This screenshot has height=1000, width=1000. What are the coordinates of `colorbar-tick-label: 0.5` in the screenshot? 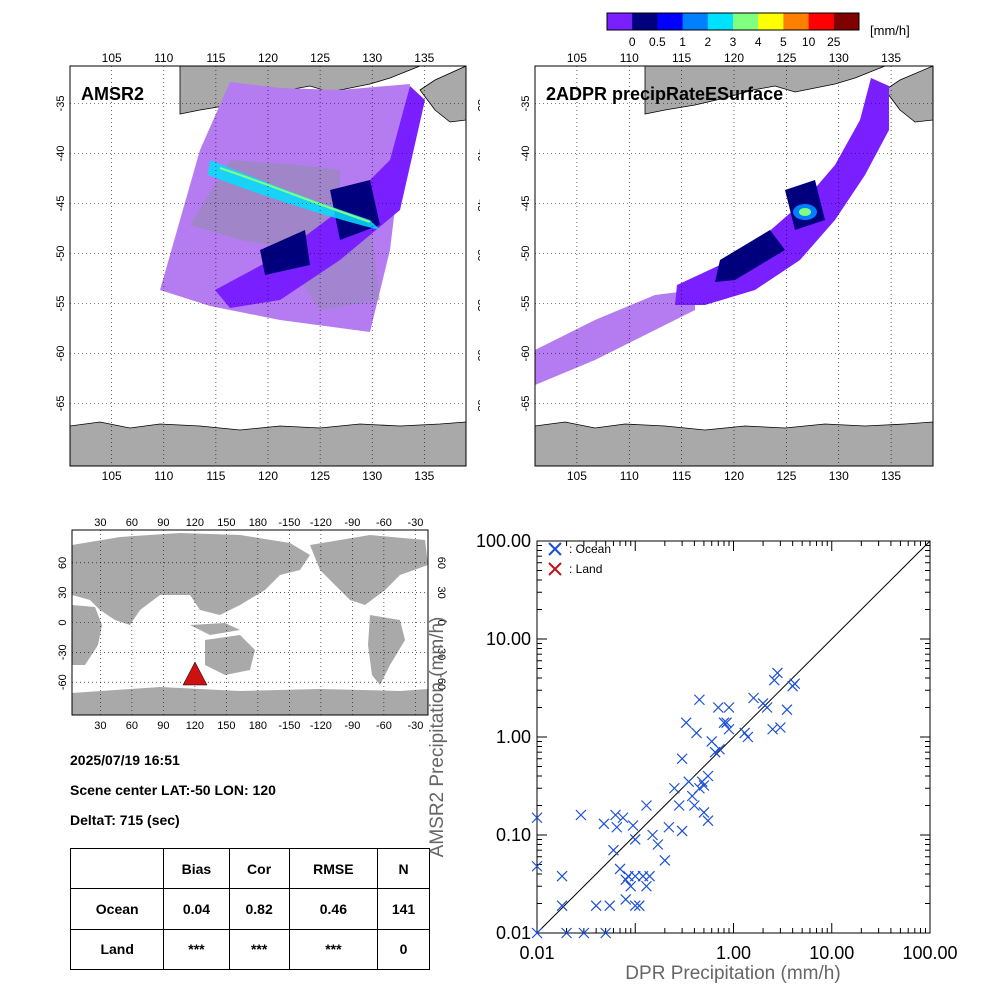 It's located at (657, 42).